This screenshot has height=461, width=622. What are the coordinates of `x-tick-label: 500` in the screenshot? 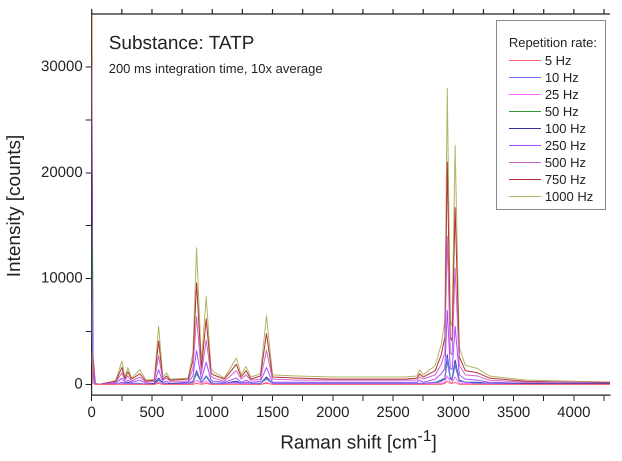 It's located at (151, 413).